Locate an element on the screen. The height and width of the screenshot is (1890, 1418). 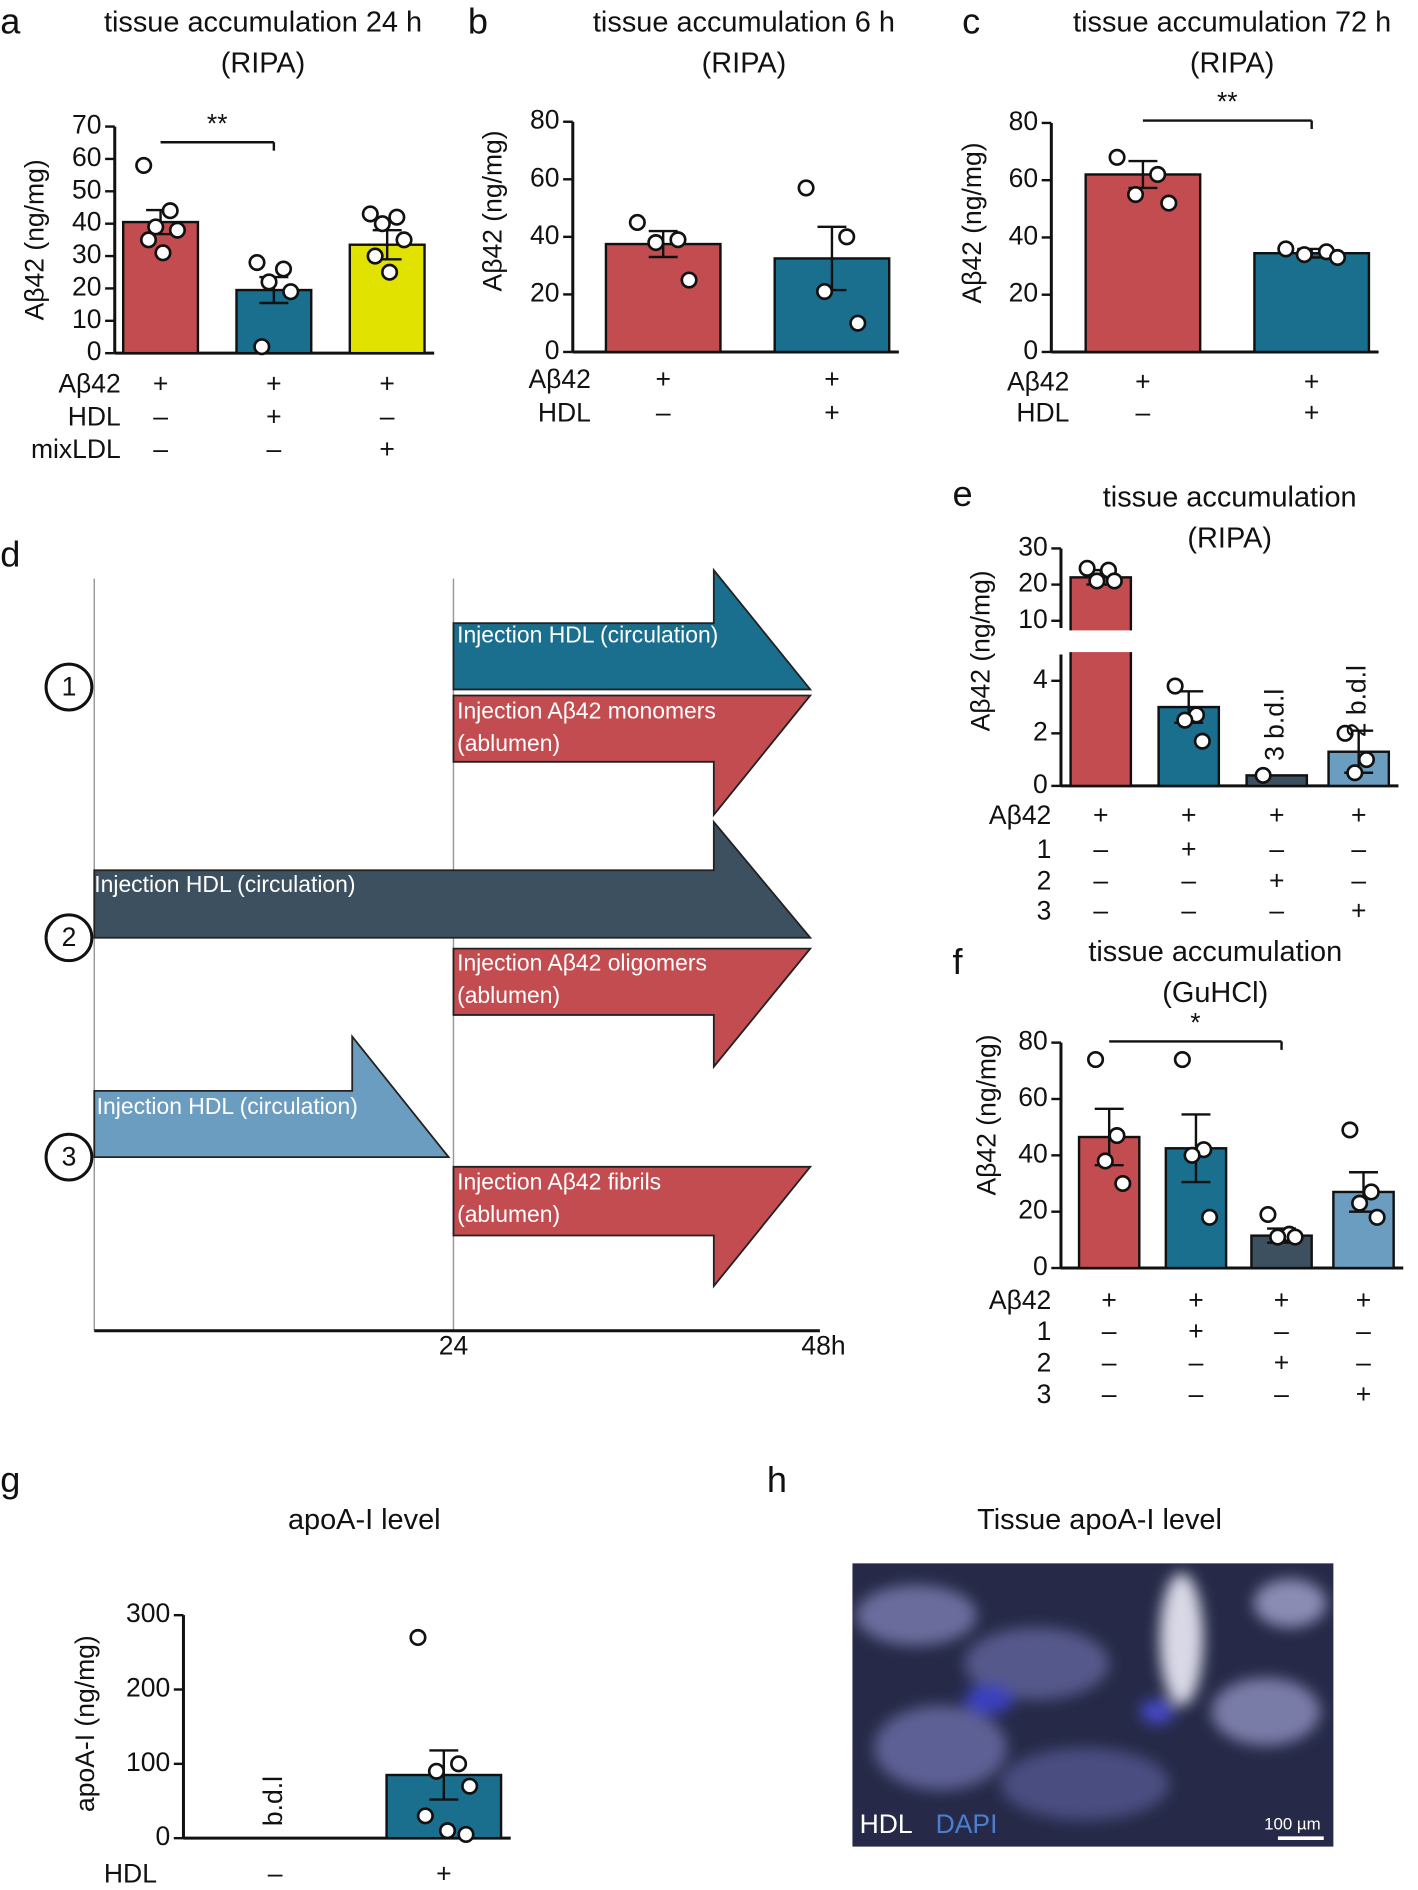
chart-title: tissue accumulation 6 h is located at coordinates (744, 23).